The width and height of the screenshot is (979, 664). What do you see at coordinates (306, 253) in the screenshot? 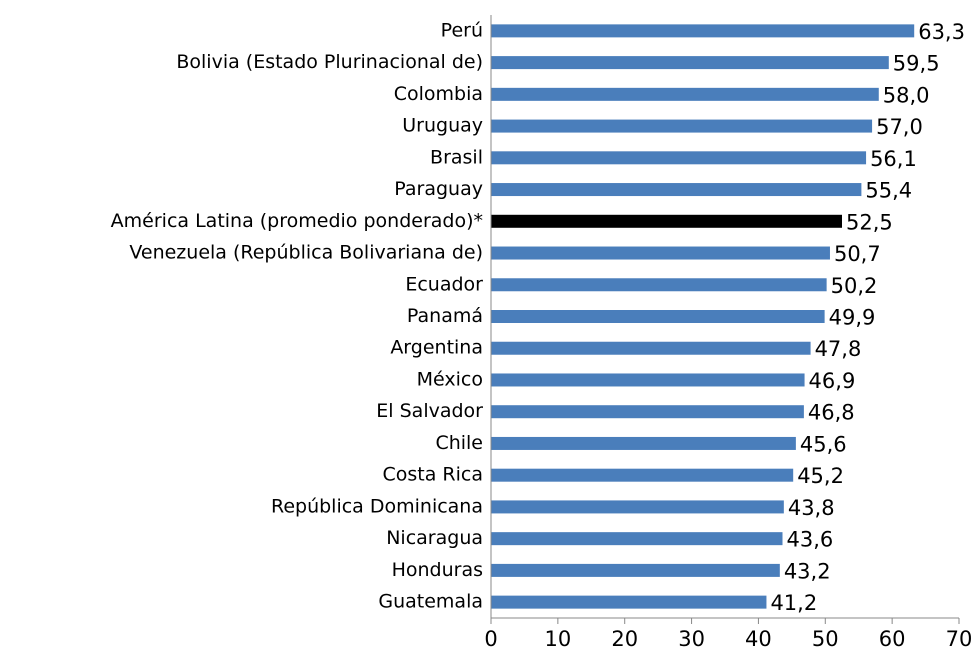
I see `category-label: Venezuela (República Bolivariana de)` at bounding box center [306, 253].